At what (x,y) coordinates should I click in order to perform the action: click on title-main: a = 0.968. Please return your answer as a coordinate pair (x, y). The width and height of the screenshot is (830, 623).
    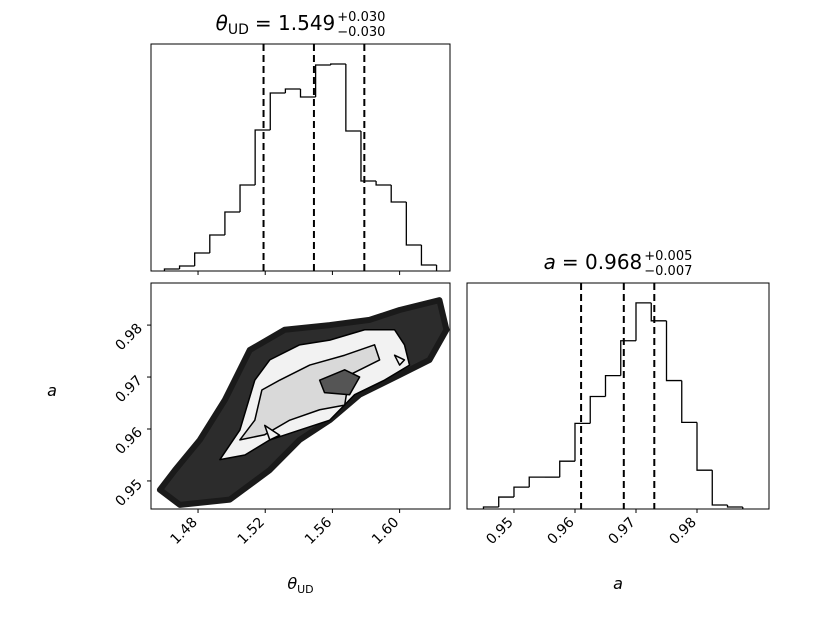
    Looking at the image, I should click on (593, 262).